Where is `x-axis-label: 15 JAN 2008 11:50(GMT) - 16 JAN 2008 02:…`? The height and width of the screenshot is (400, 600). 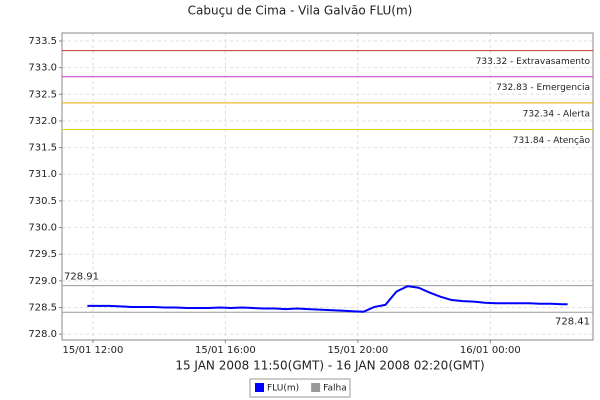 x-axis-label: 15 JAN 2008 11:50(GMT) - 16 JAN 2008 02:… is located at coordinates (329, 366).